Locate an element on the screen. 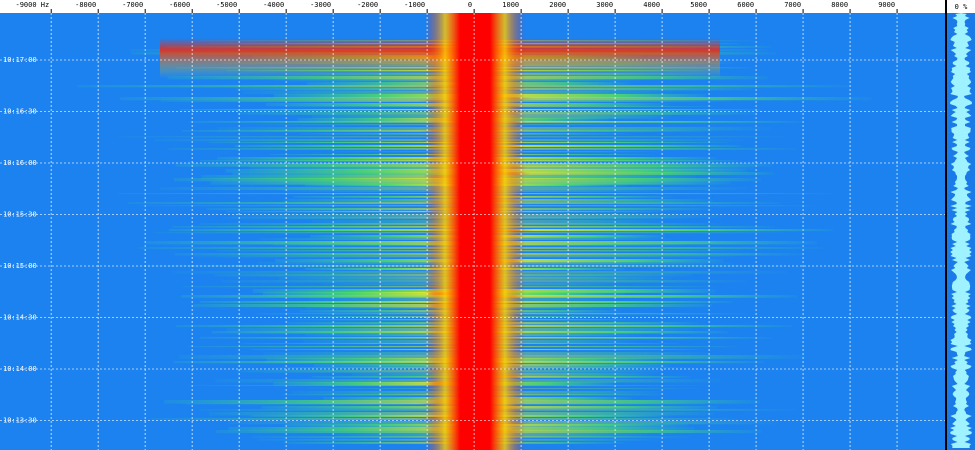 The width and height of the screenshot is (975, 450). time-label: 10:14:30 is located at coordinates (20, 318).